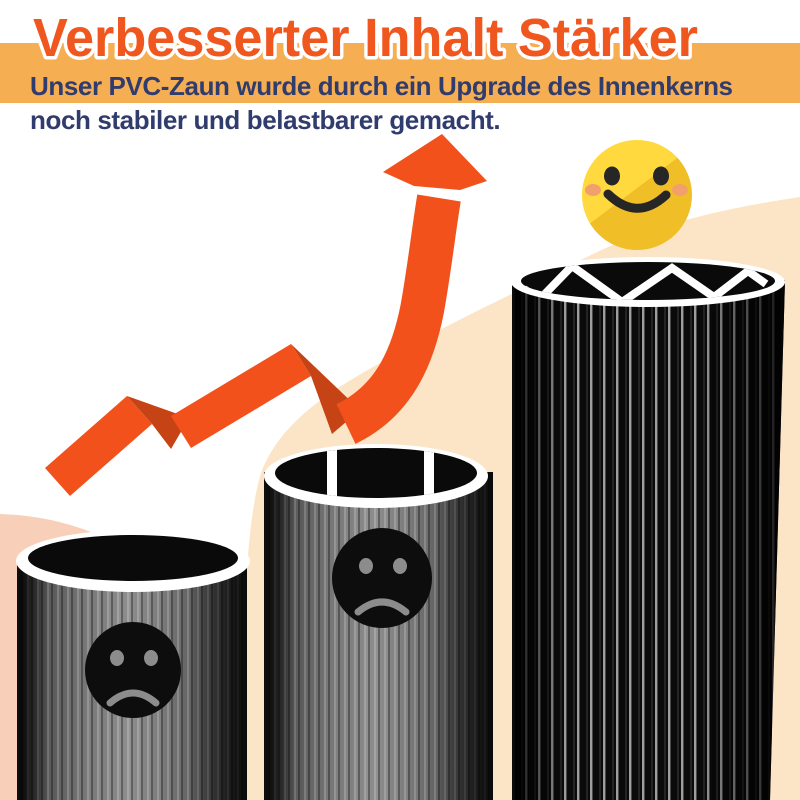 This screenshot has width=800, height=800. I want to click on large-post-opening-truss, so click(648, 282).